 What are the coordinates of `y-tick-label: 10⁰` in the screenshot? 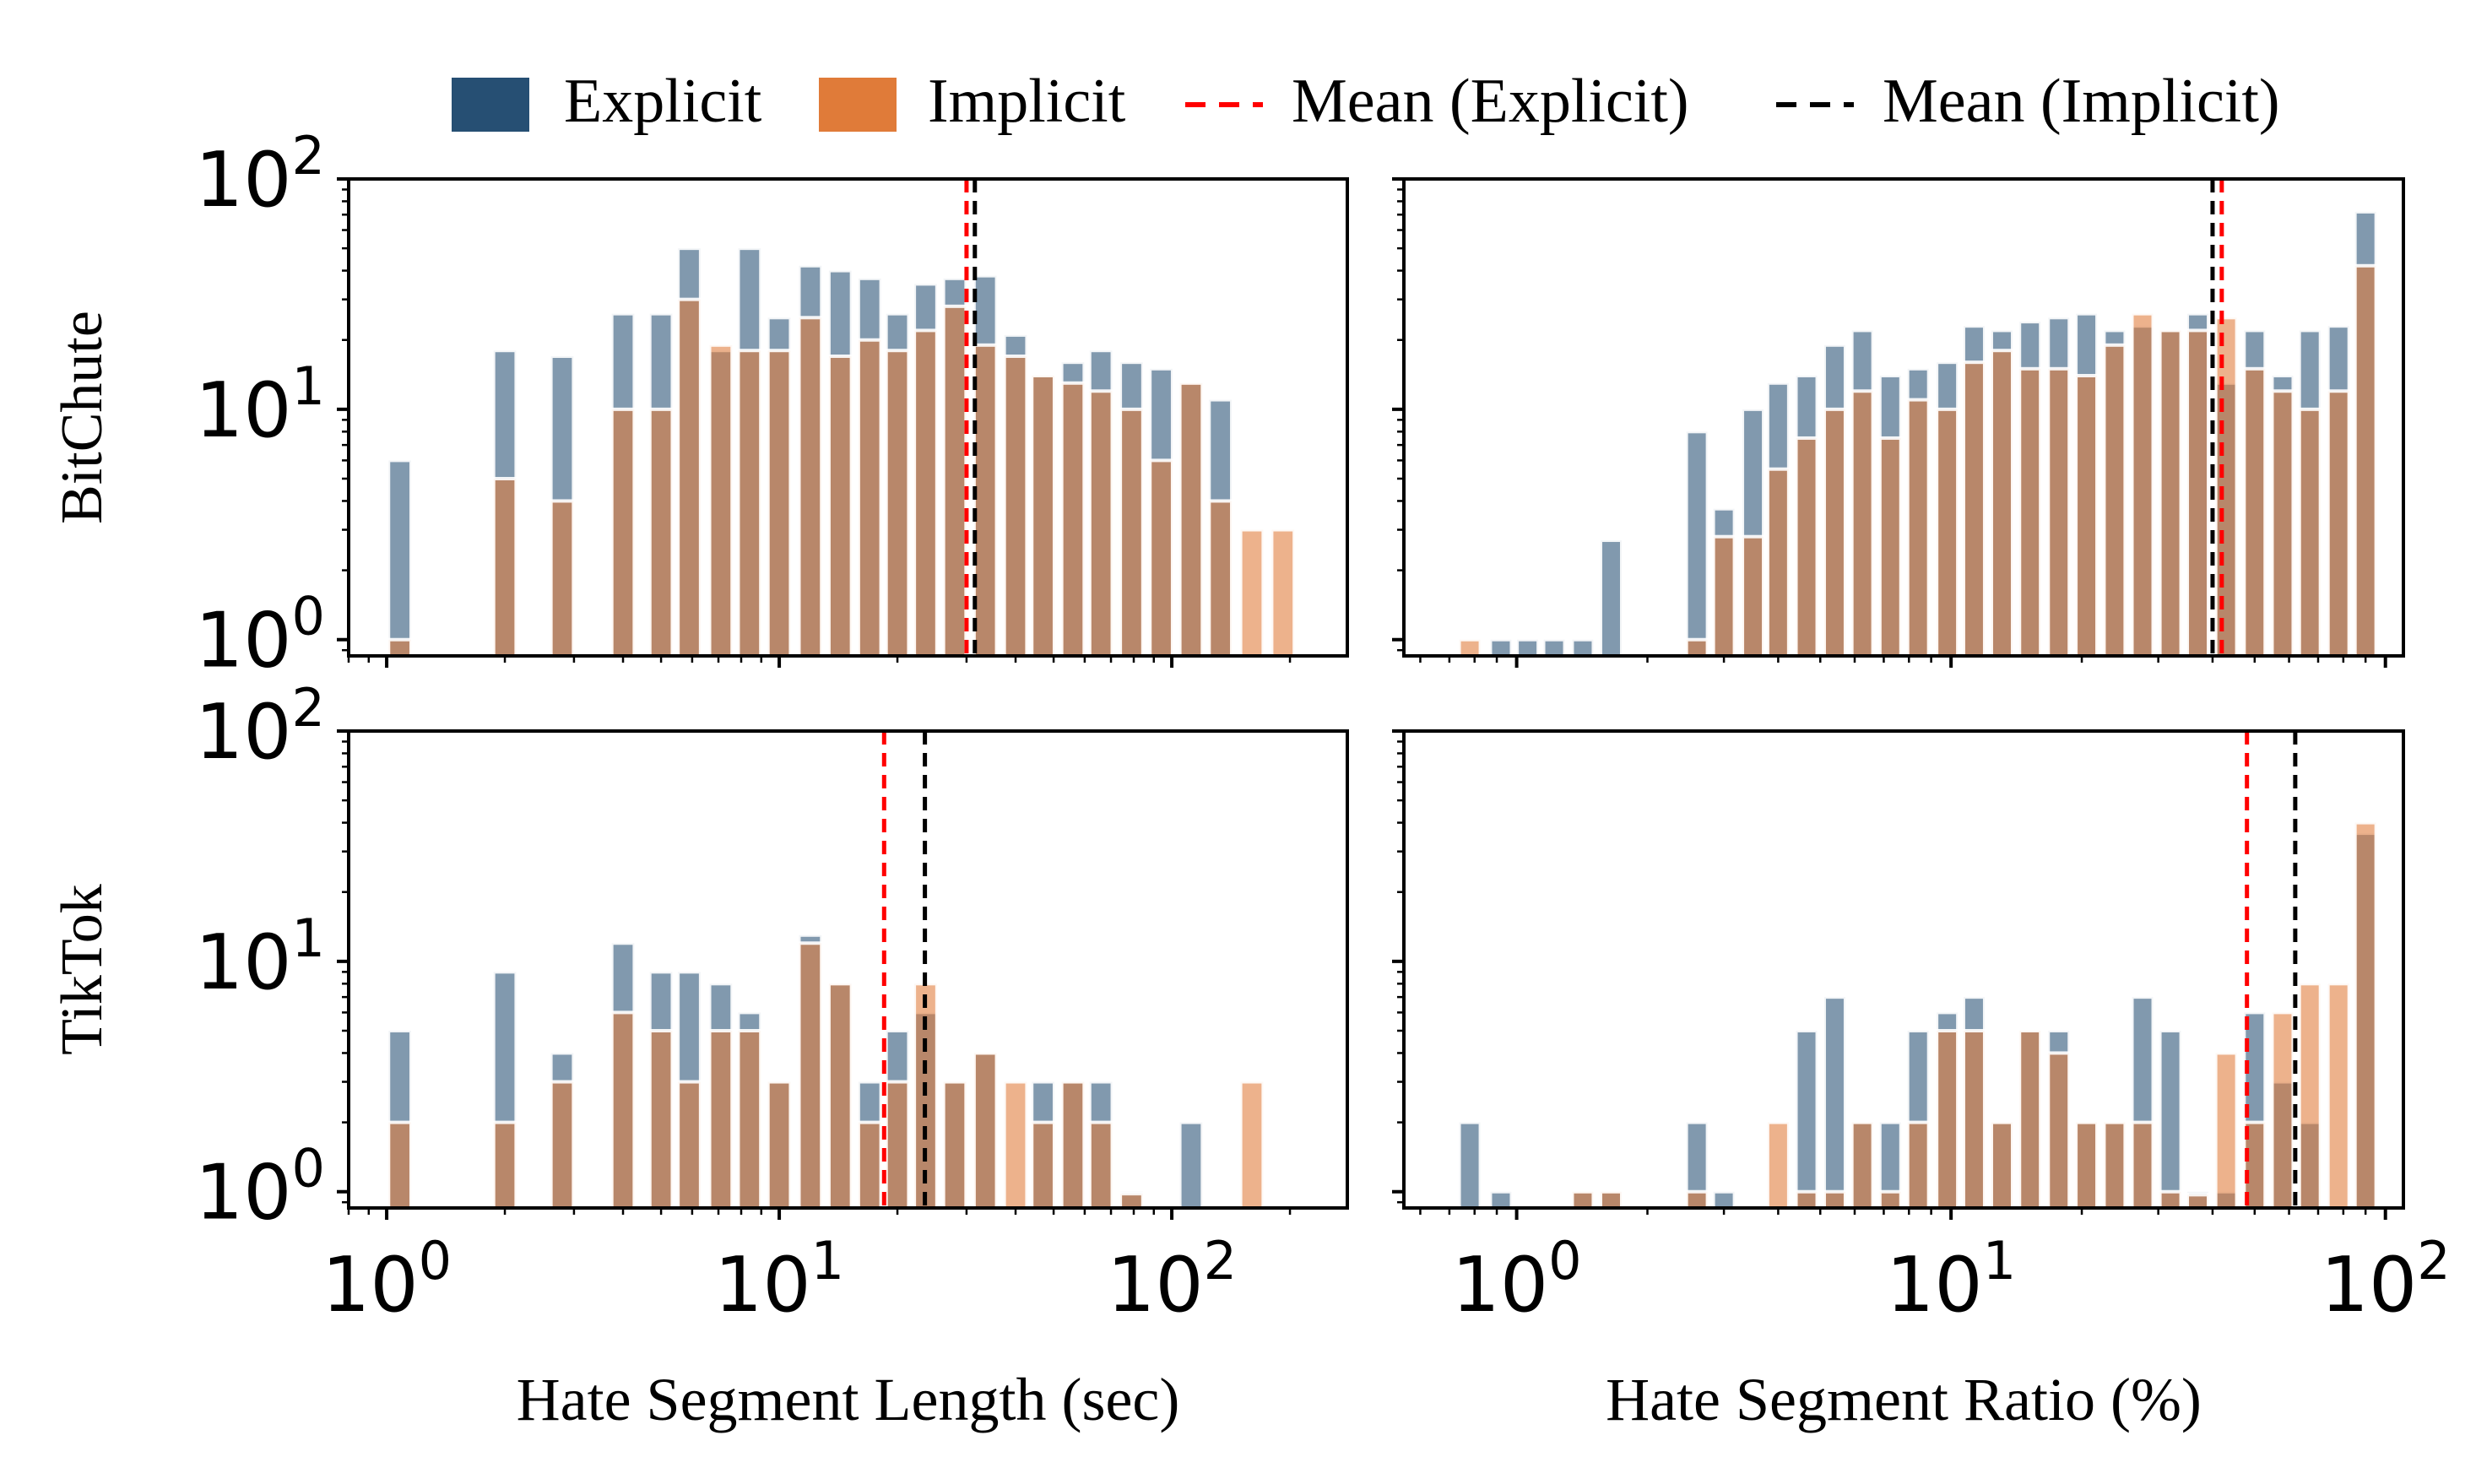 It's located at (260, 635).